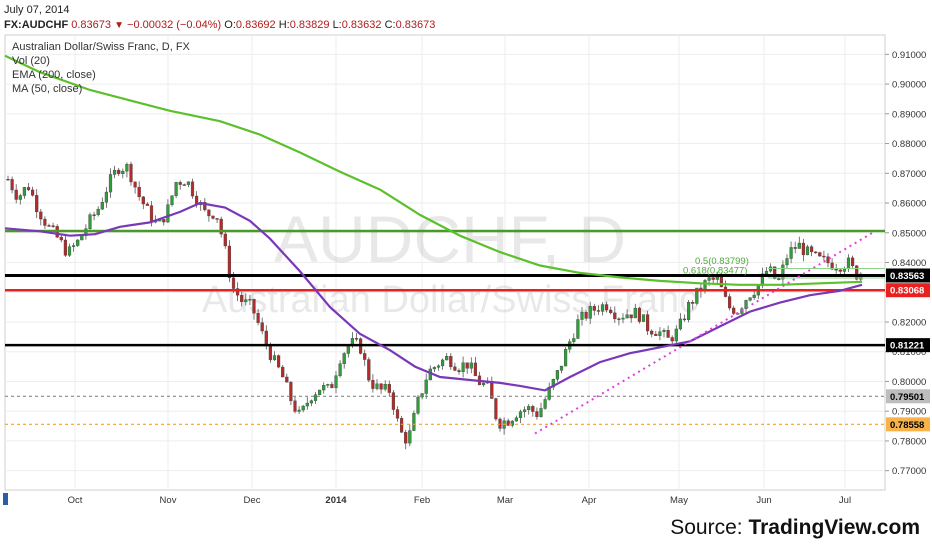 This screenshot has width=932, height=550. What do you see at coordinates (909, 174) in the screenshot?
I see `y-tick-label: 0.87000` at bounding box center [909, 174].